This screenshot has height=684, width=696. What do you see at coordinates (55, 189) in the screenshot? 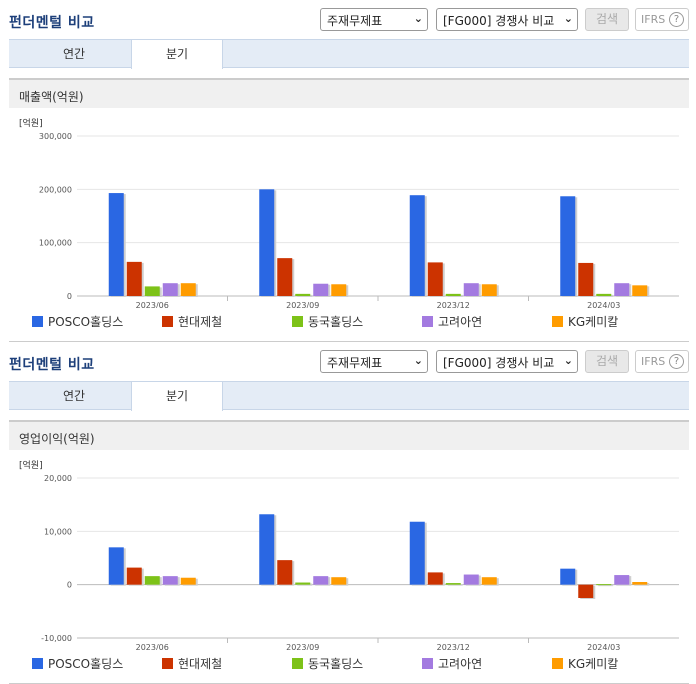
I see `y-tick-label: 200,000` at bounding box center [55, 189].